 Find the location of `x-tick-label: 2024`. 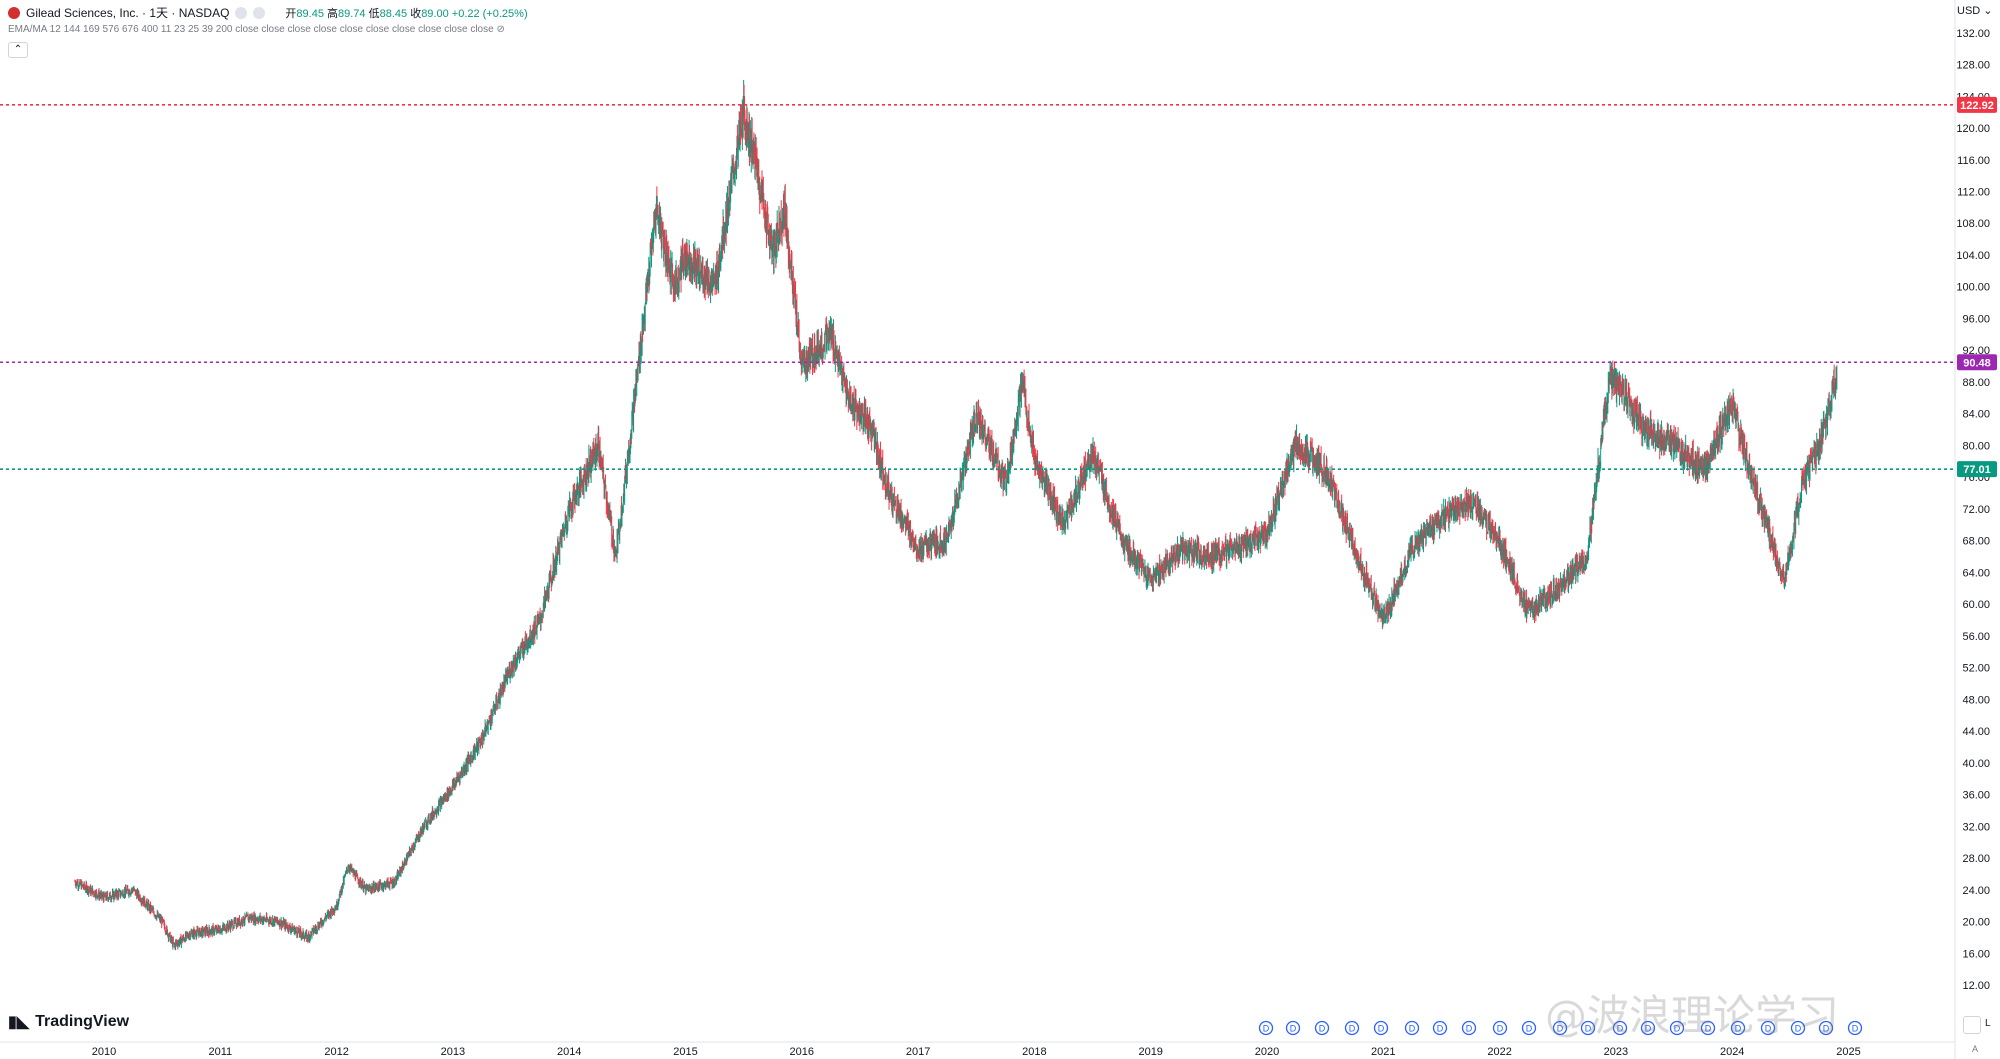

x-tick-label: 2024 is located at coordinates (1732, 1052).